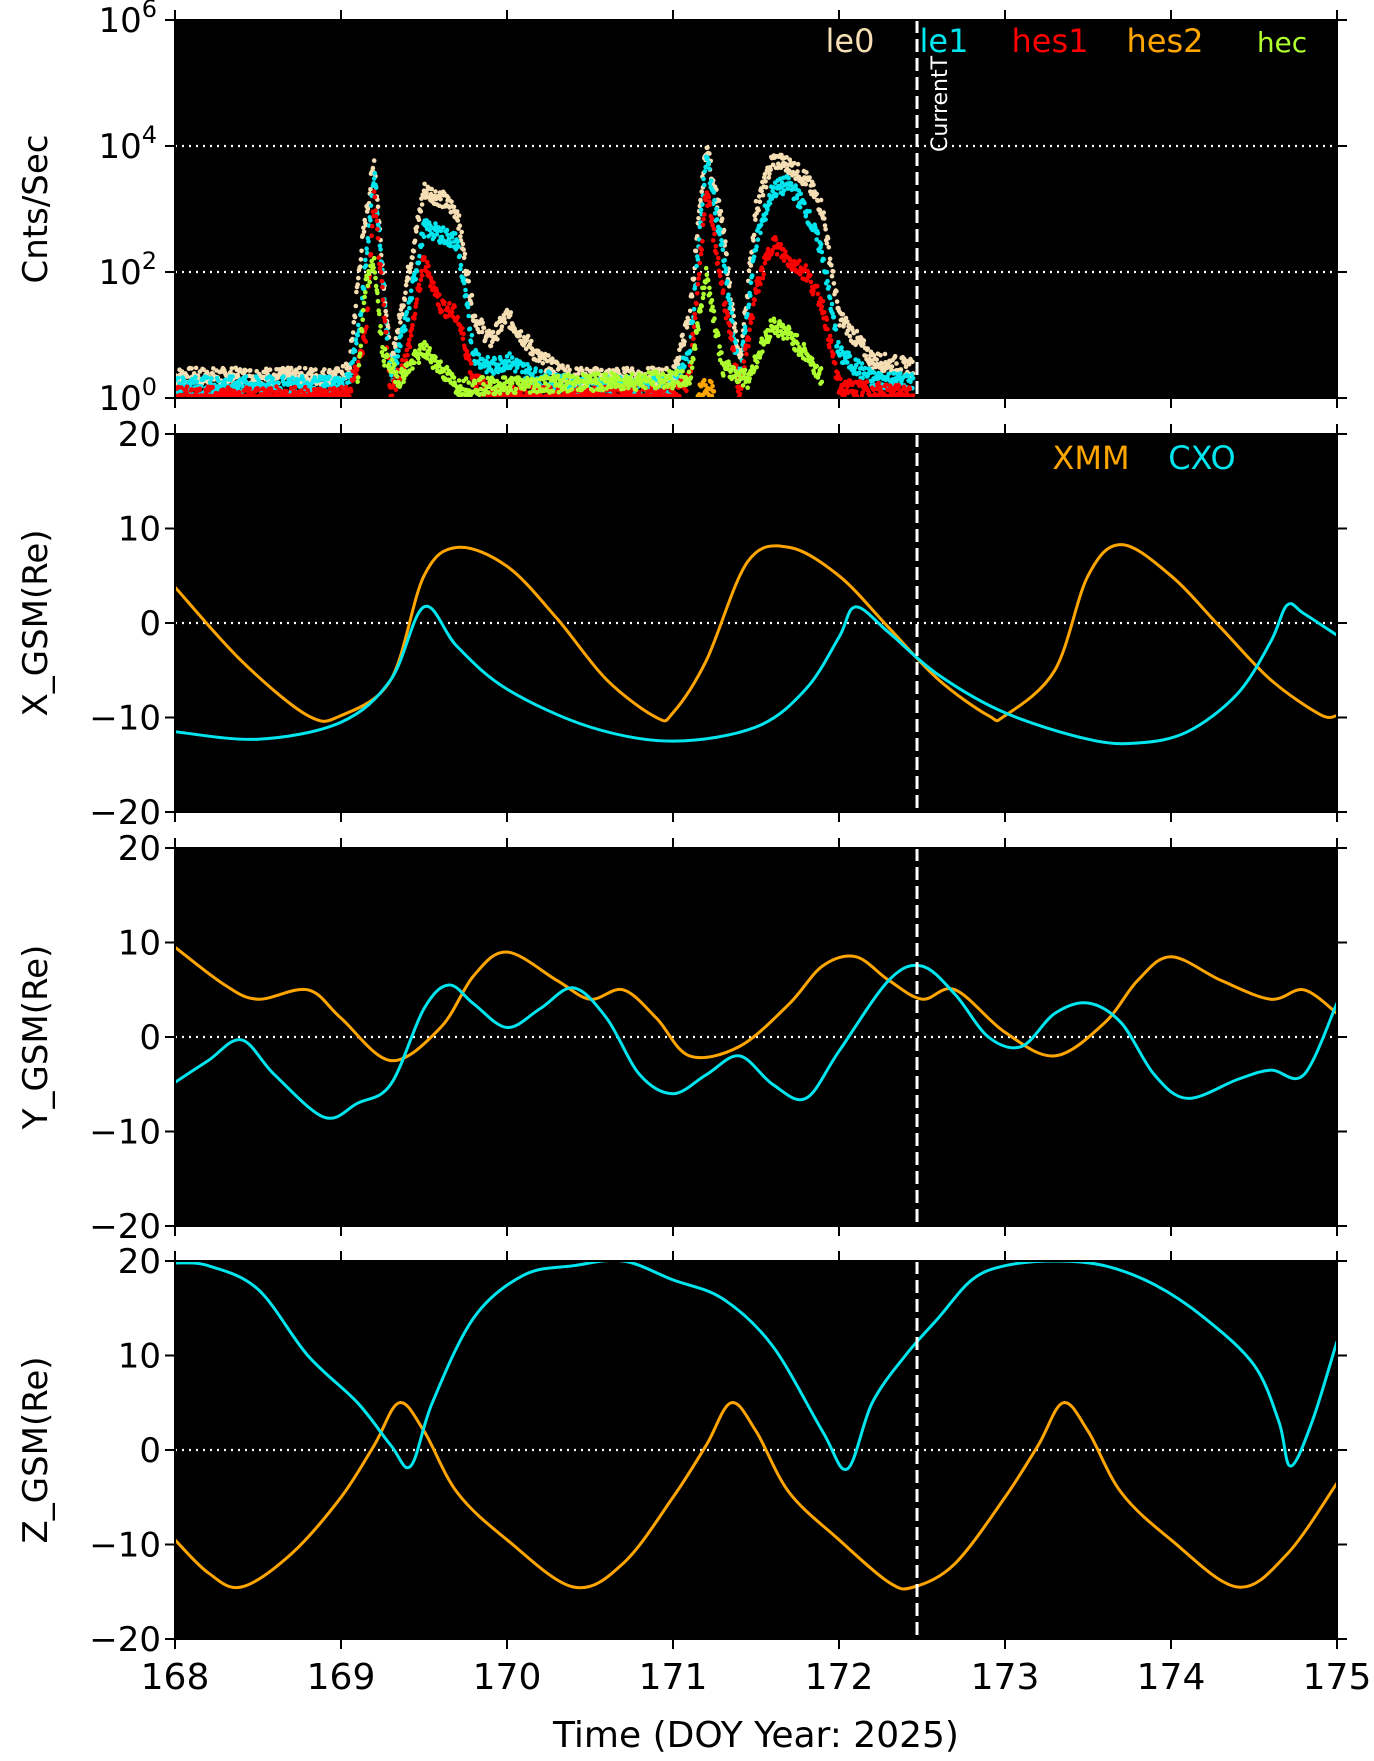 The width and height of the screenshot is (1374, 1761). I want to click on y-axis-label: Y_GSM(Re), so click(36, 1038).